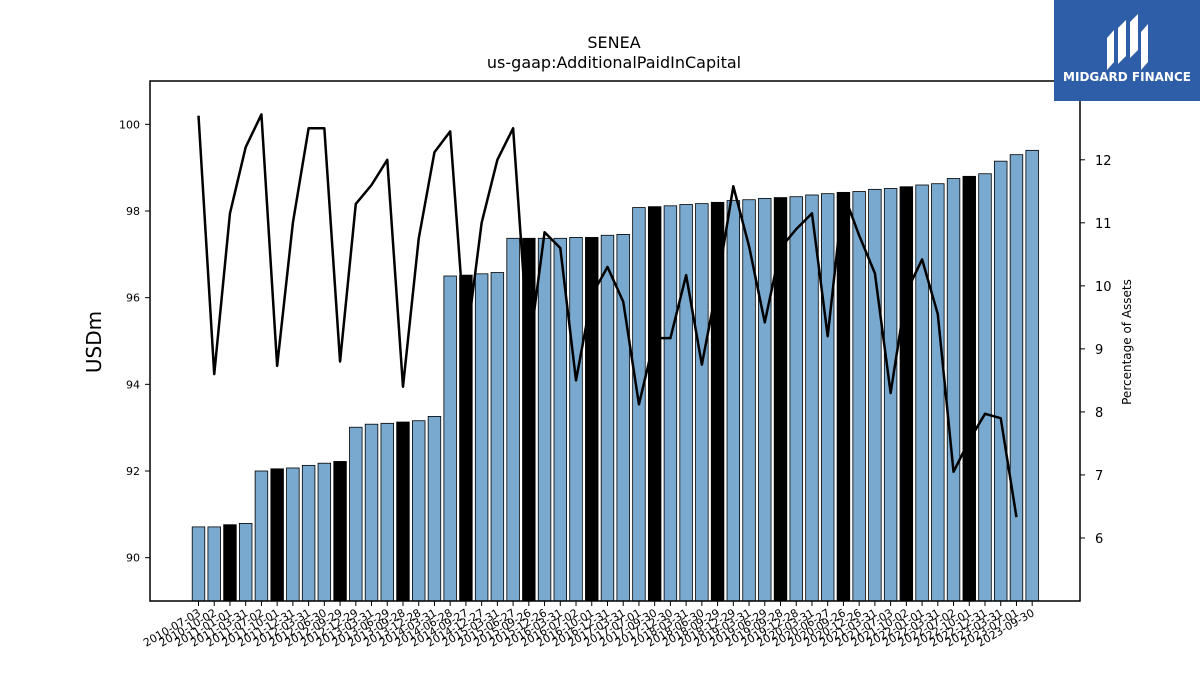 This screenshot has height=675, width=1200. I want to click on y-right-tick-label: 12, so click(1103, 161).